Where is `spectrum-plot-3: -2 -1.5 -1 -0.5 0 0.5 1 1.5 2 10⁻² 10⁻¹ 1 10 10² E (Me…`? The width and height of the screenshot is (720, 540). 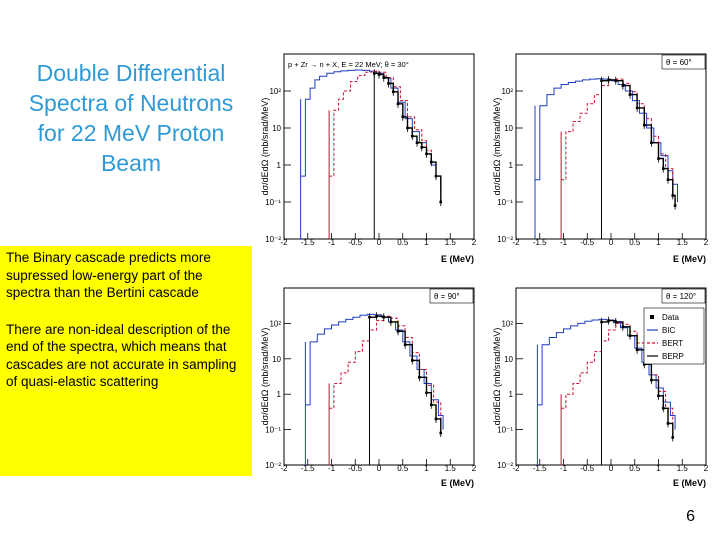 spectrum-plot-3: -2 -1.5 -1 -0.5 0 0.5 1 1.5 2 10⁻² 10⁻¹ 1 10 10² E (Me… is located at coordinates (368, 387).